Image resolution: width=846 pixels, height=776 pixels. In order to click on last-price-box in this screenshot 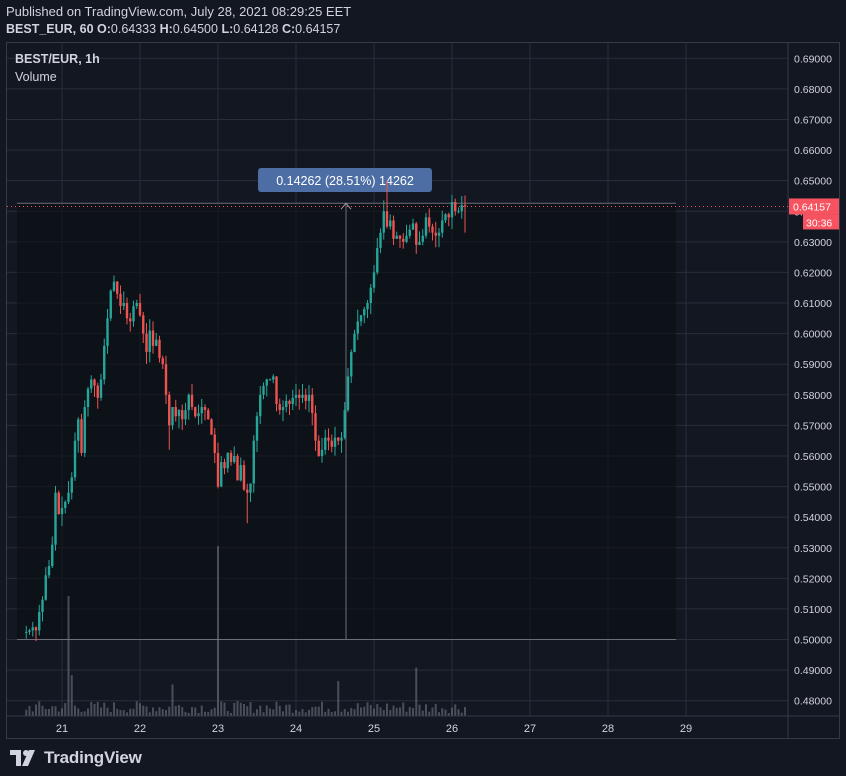, I will do `click(814, 206)`.